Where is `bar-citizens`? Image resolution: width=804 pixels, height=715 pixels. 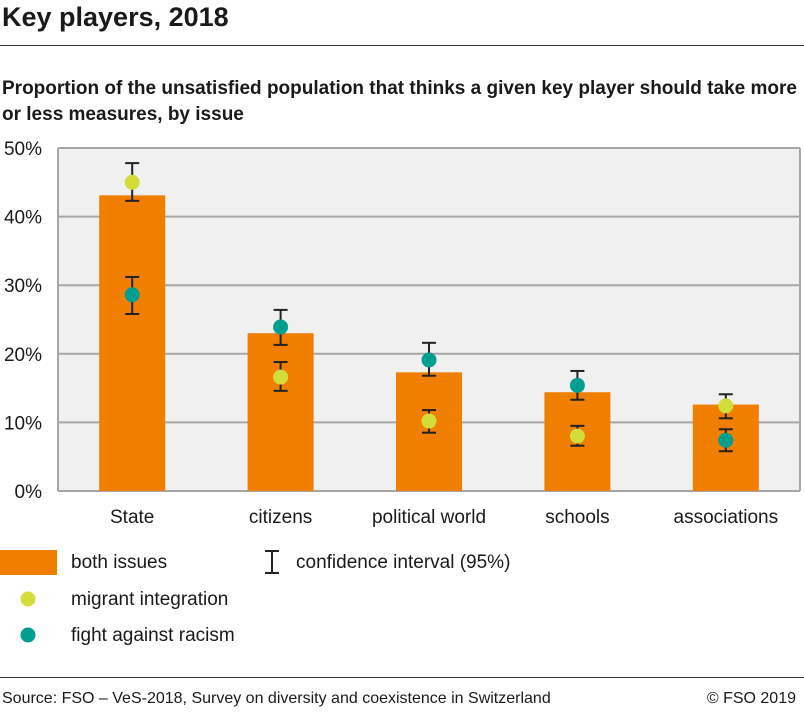
bar-citizens is located at coordinates (280, 412).